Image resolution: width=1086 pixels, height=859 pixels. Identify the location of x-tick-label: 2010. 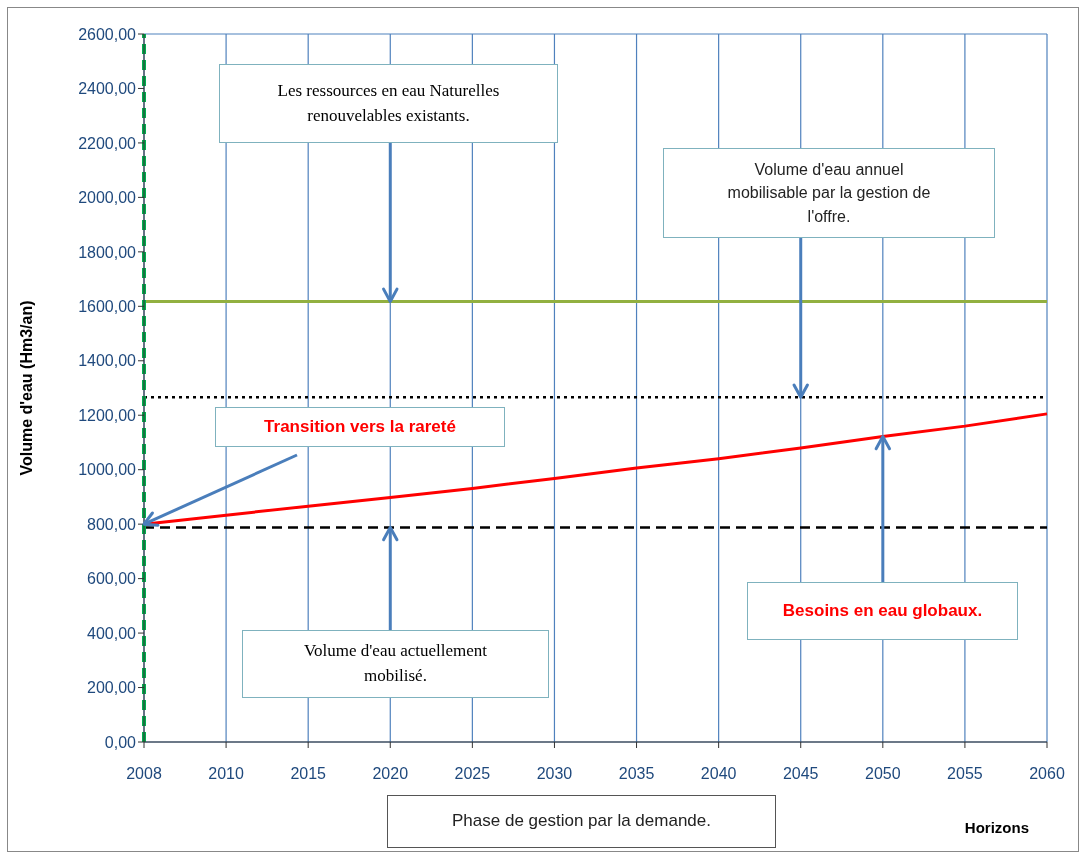
(226, 774).